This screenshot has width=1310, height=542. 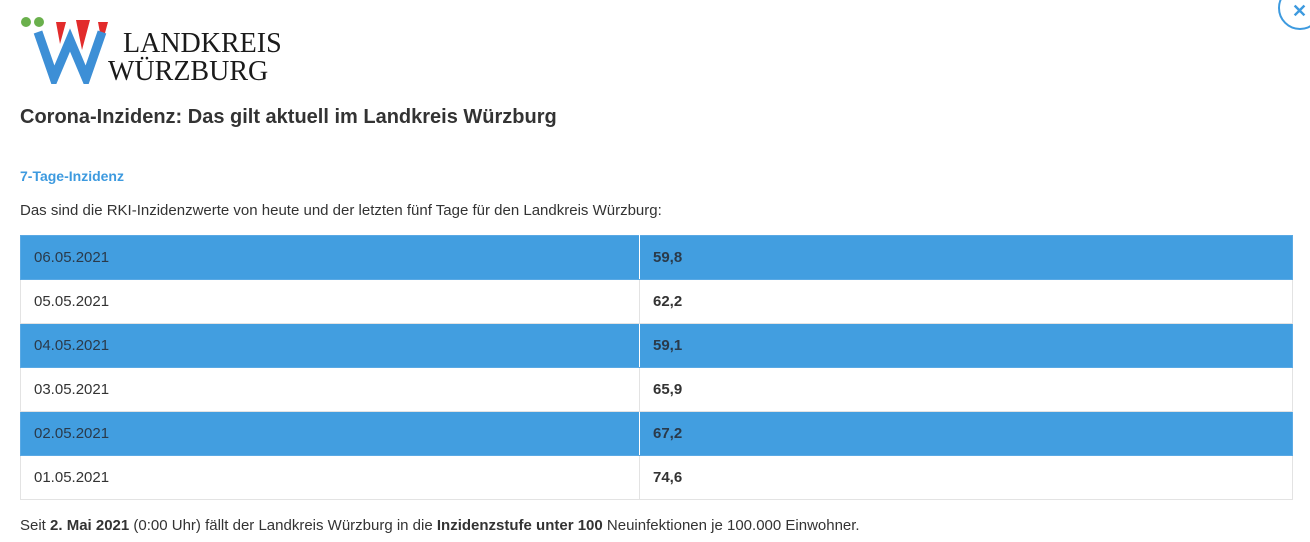 I want to click on close-icon: ✕, so click(x=1300, y=11).